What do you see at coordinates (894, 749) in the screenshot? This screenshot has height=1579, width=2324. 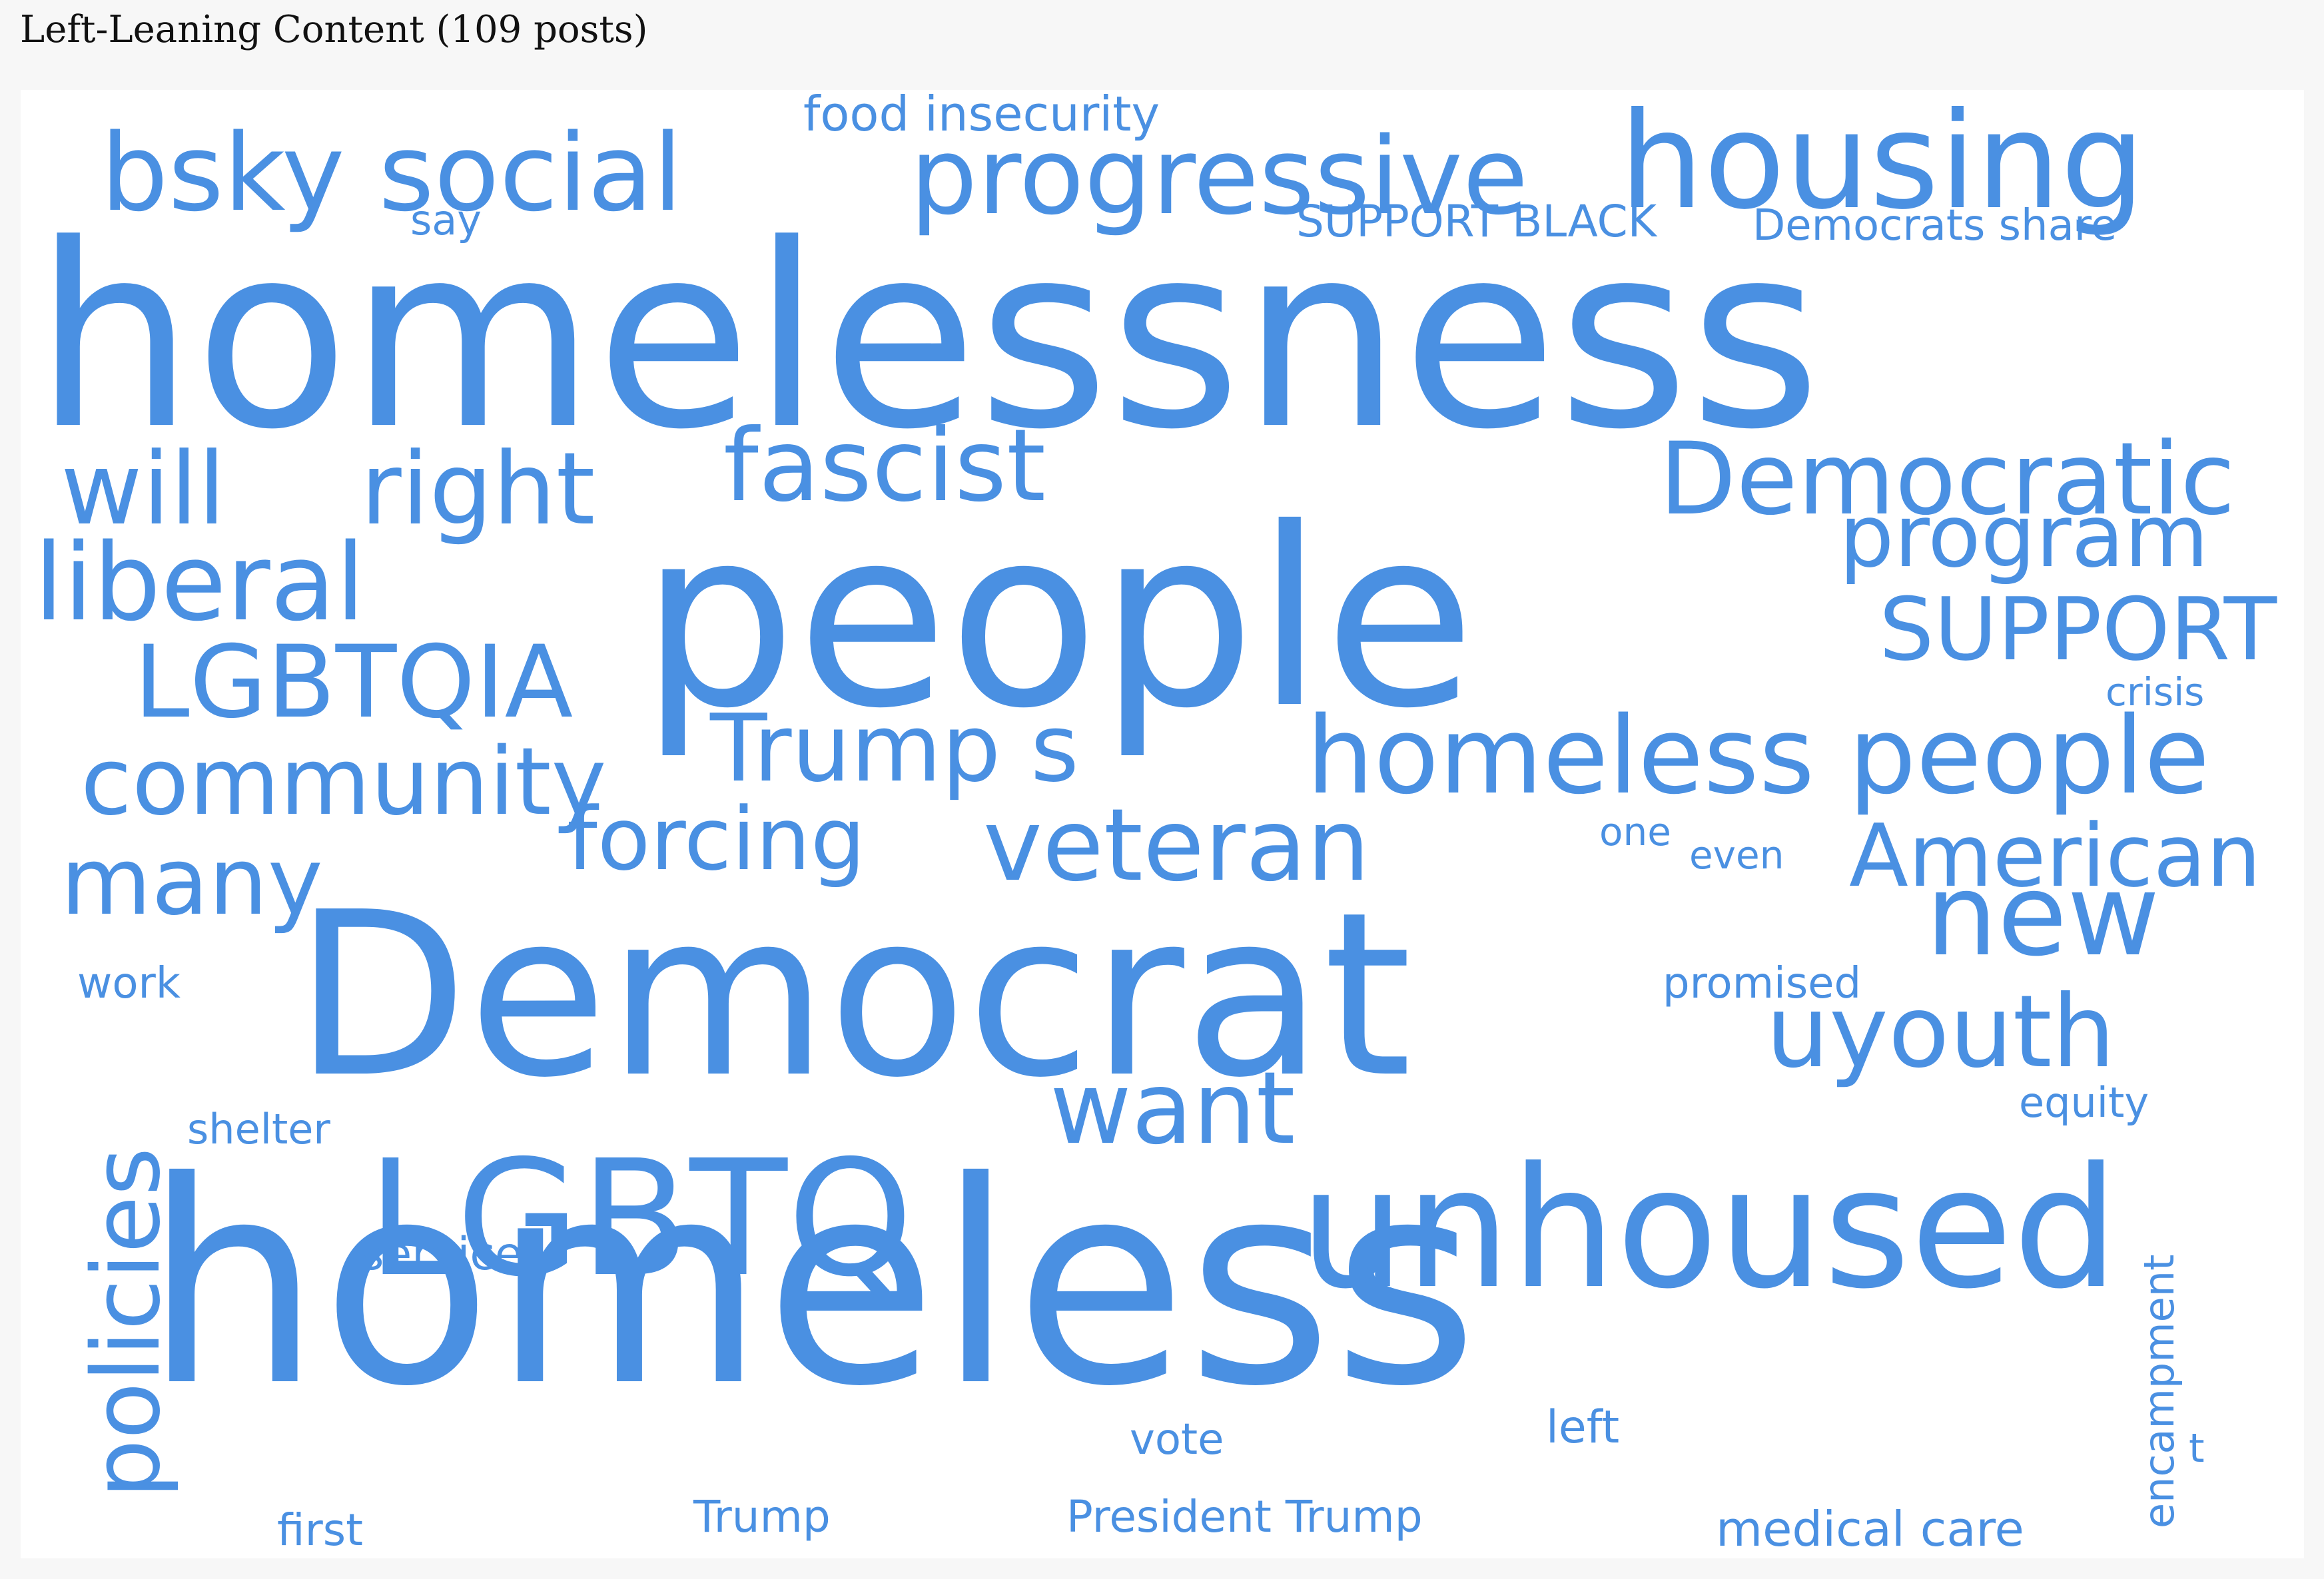 I see `word-trump-s: Trump s` at bounding box center [894, 749].